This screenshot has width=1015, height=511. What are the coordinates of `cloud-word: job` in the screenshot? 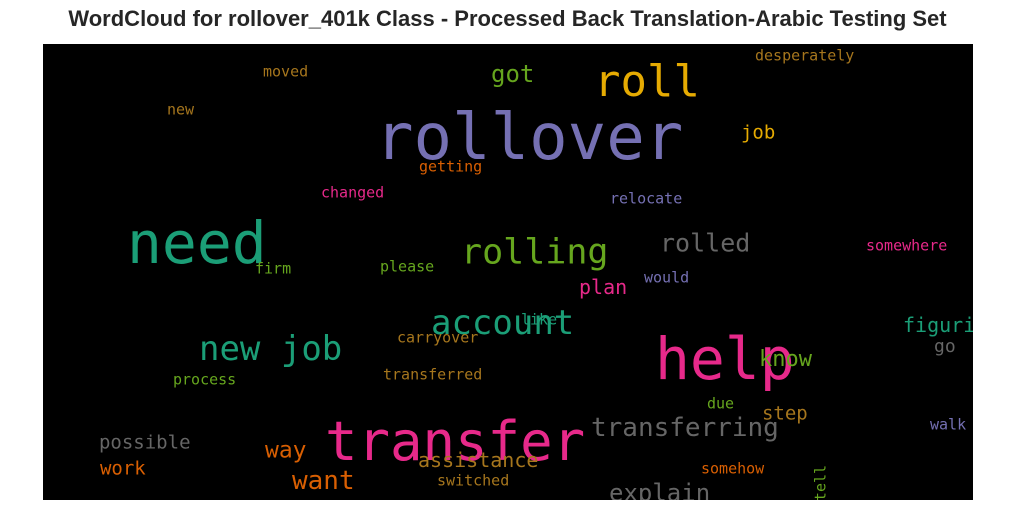 It's located at (758, 132).